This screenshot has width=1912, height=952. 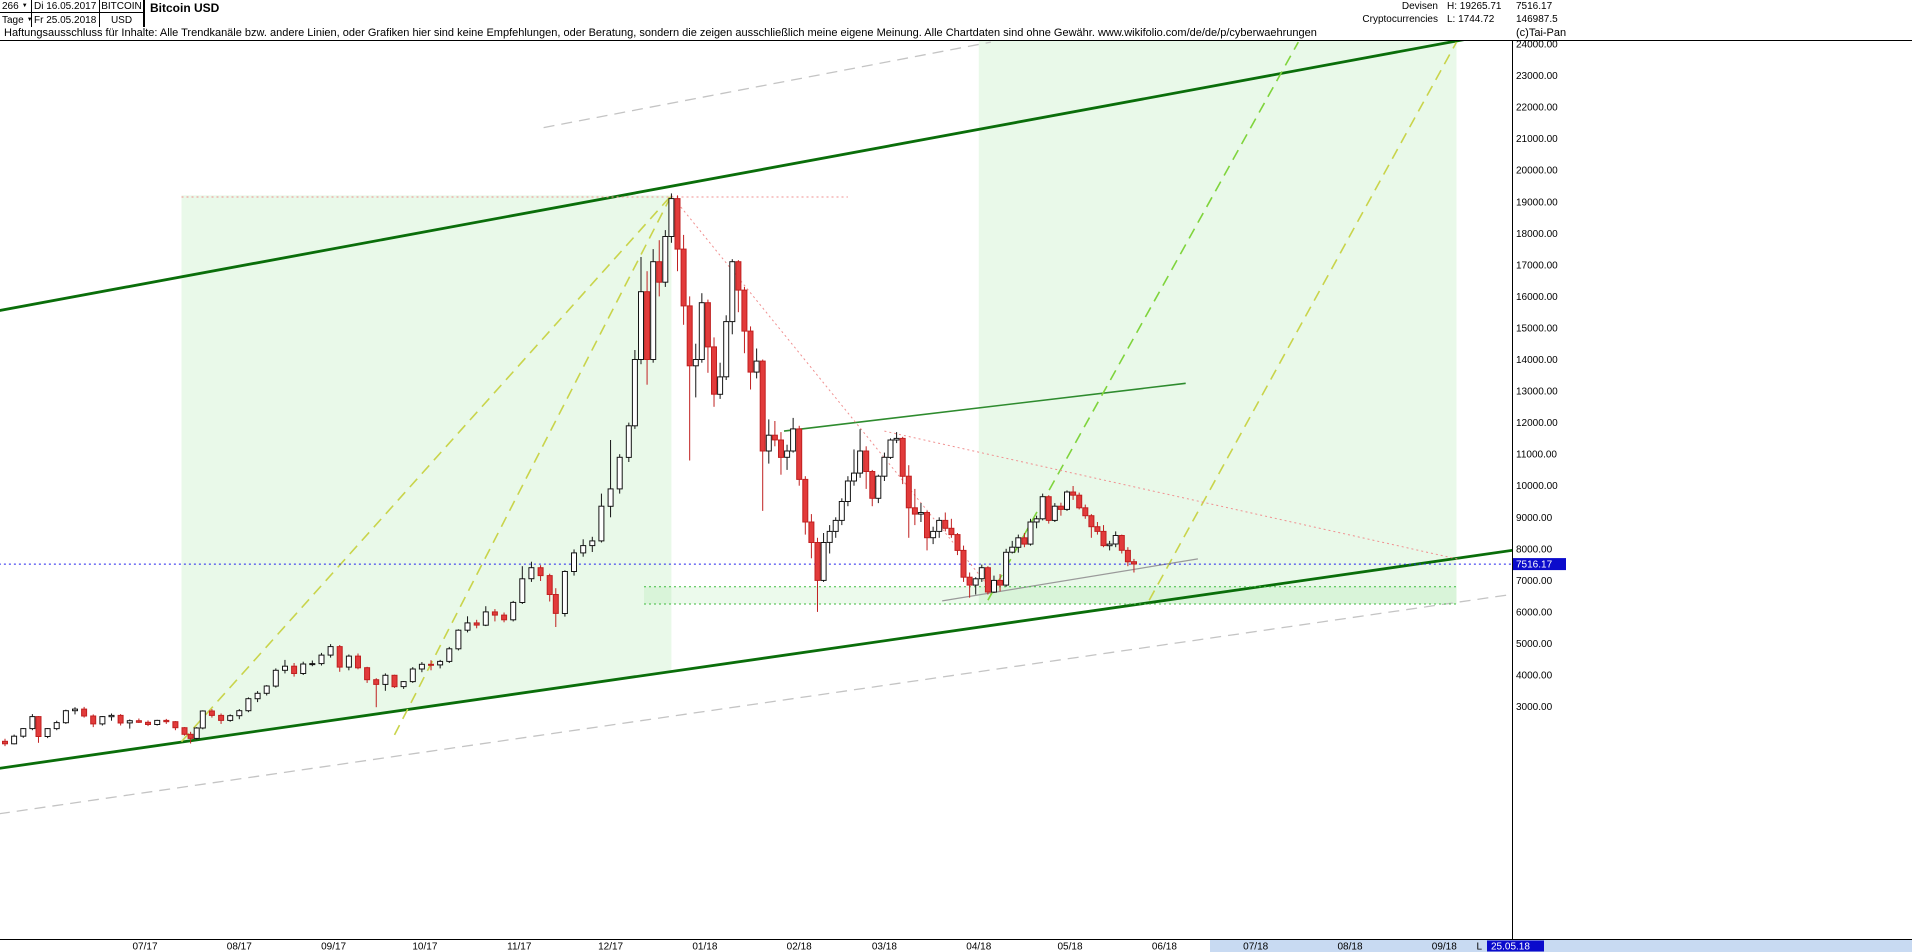 I want to click on date-from-field: Di 16.05.2017, so click(x=66, y=6).